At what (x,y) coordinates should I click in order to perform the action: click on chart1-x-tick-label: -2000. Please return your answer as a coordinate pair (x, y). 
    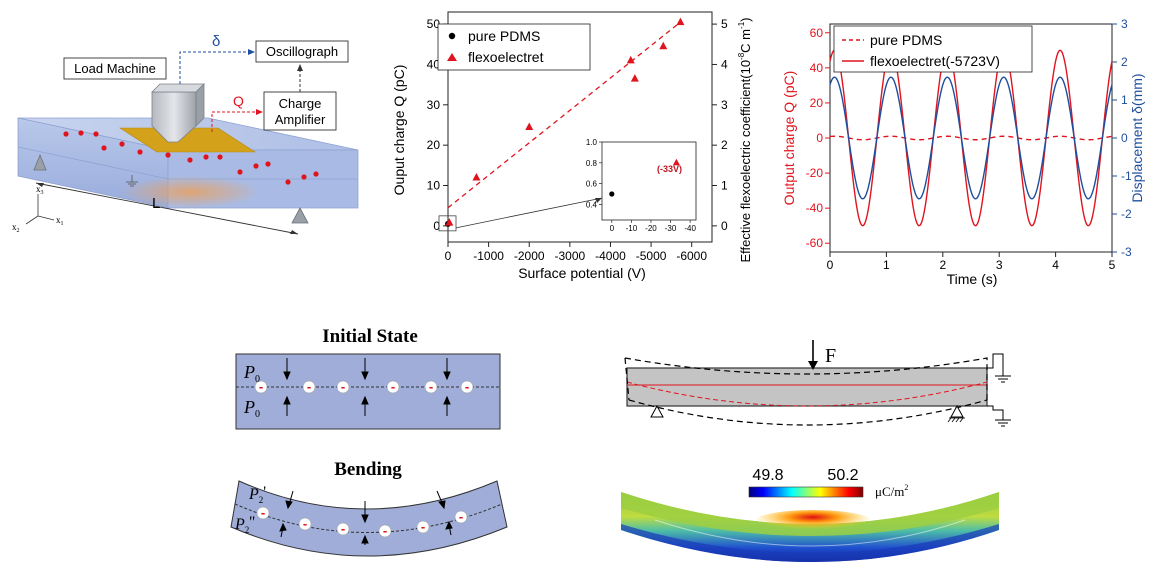
    Looking at the image, I should click on (529, 256).